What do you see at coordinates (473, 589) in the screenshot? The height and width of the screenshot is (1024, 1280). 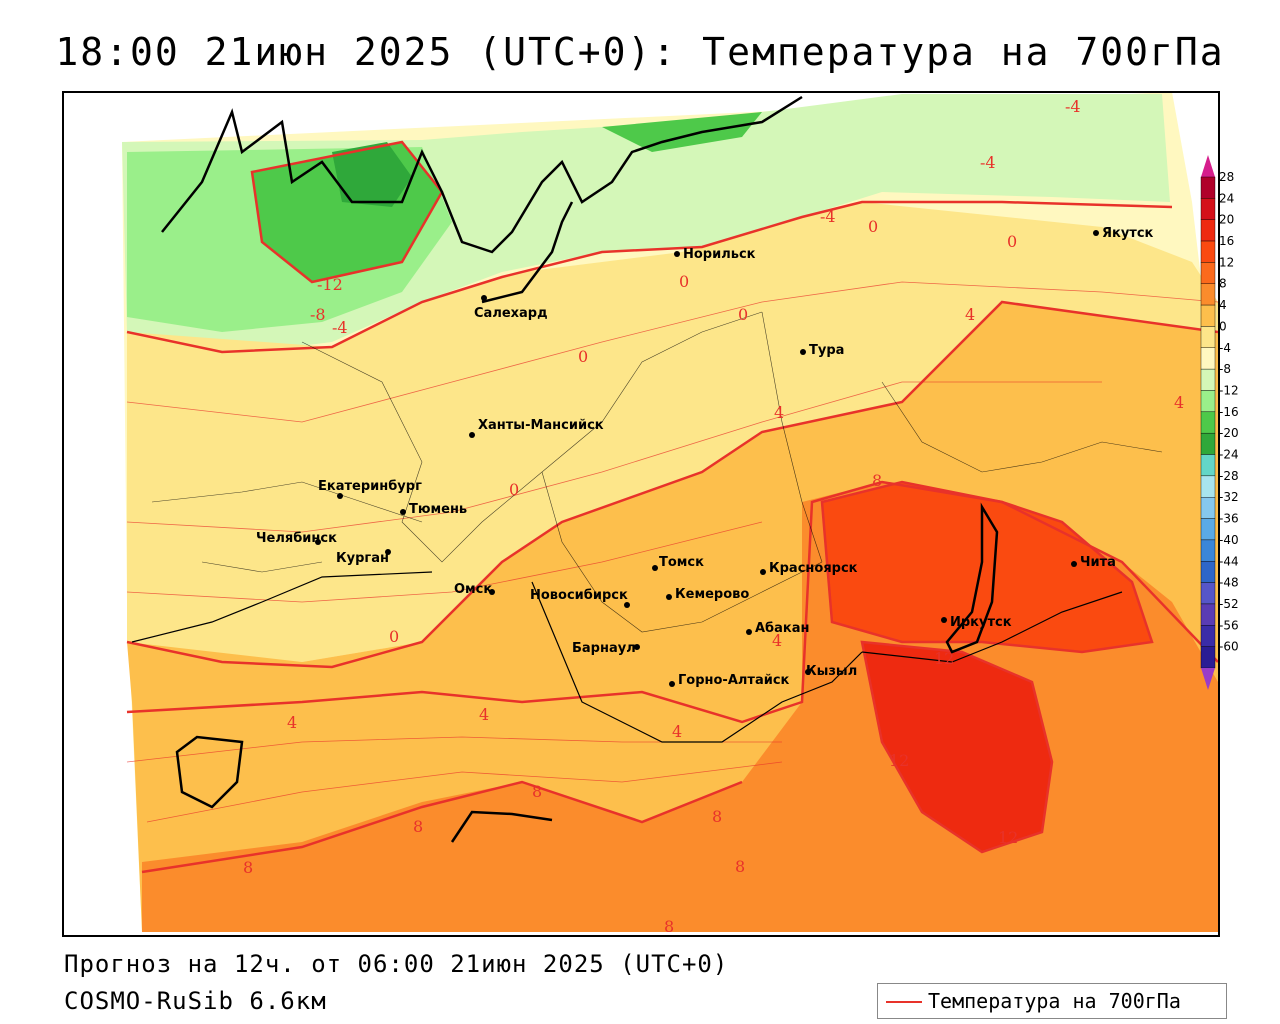 I see `city-label: Омск` at bounding box center [473, 589].